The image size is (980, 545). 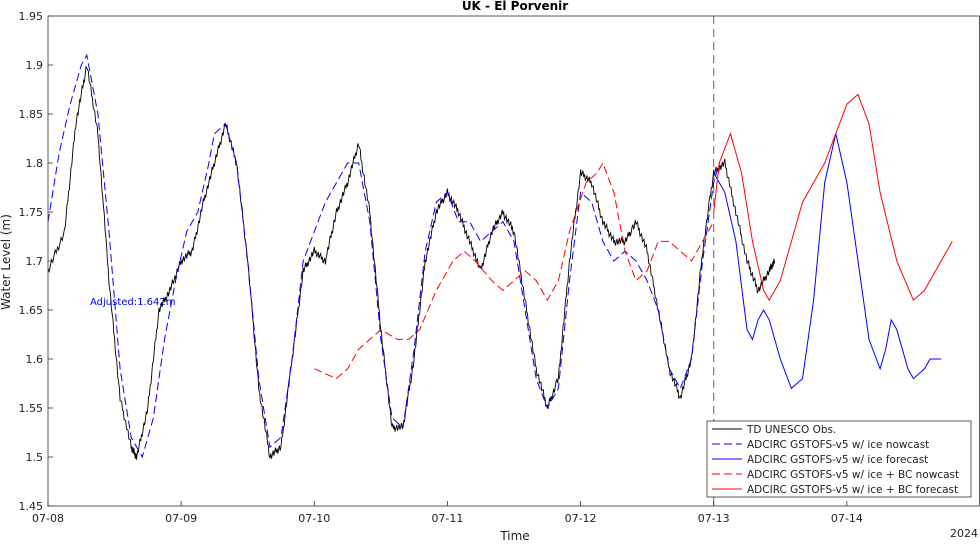 What do you see at coordinates (31, 408) in the screenshot?
I see `y-tick-label: 1.55` at bounding box center [31, 408].